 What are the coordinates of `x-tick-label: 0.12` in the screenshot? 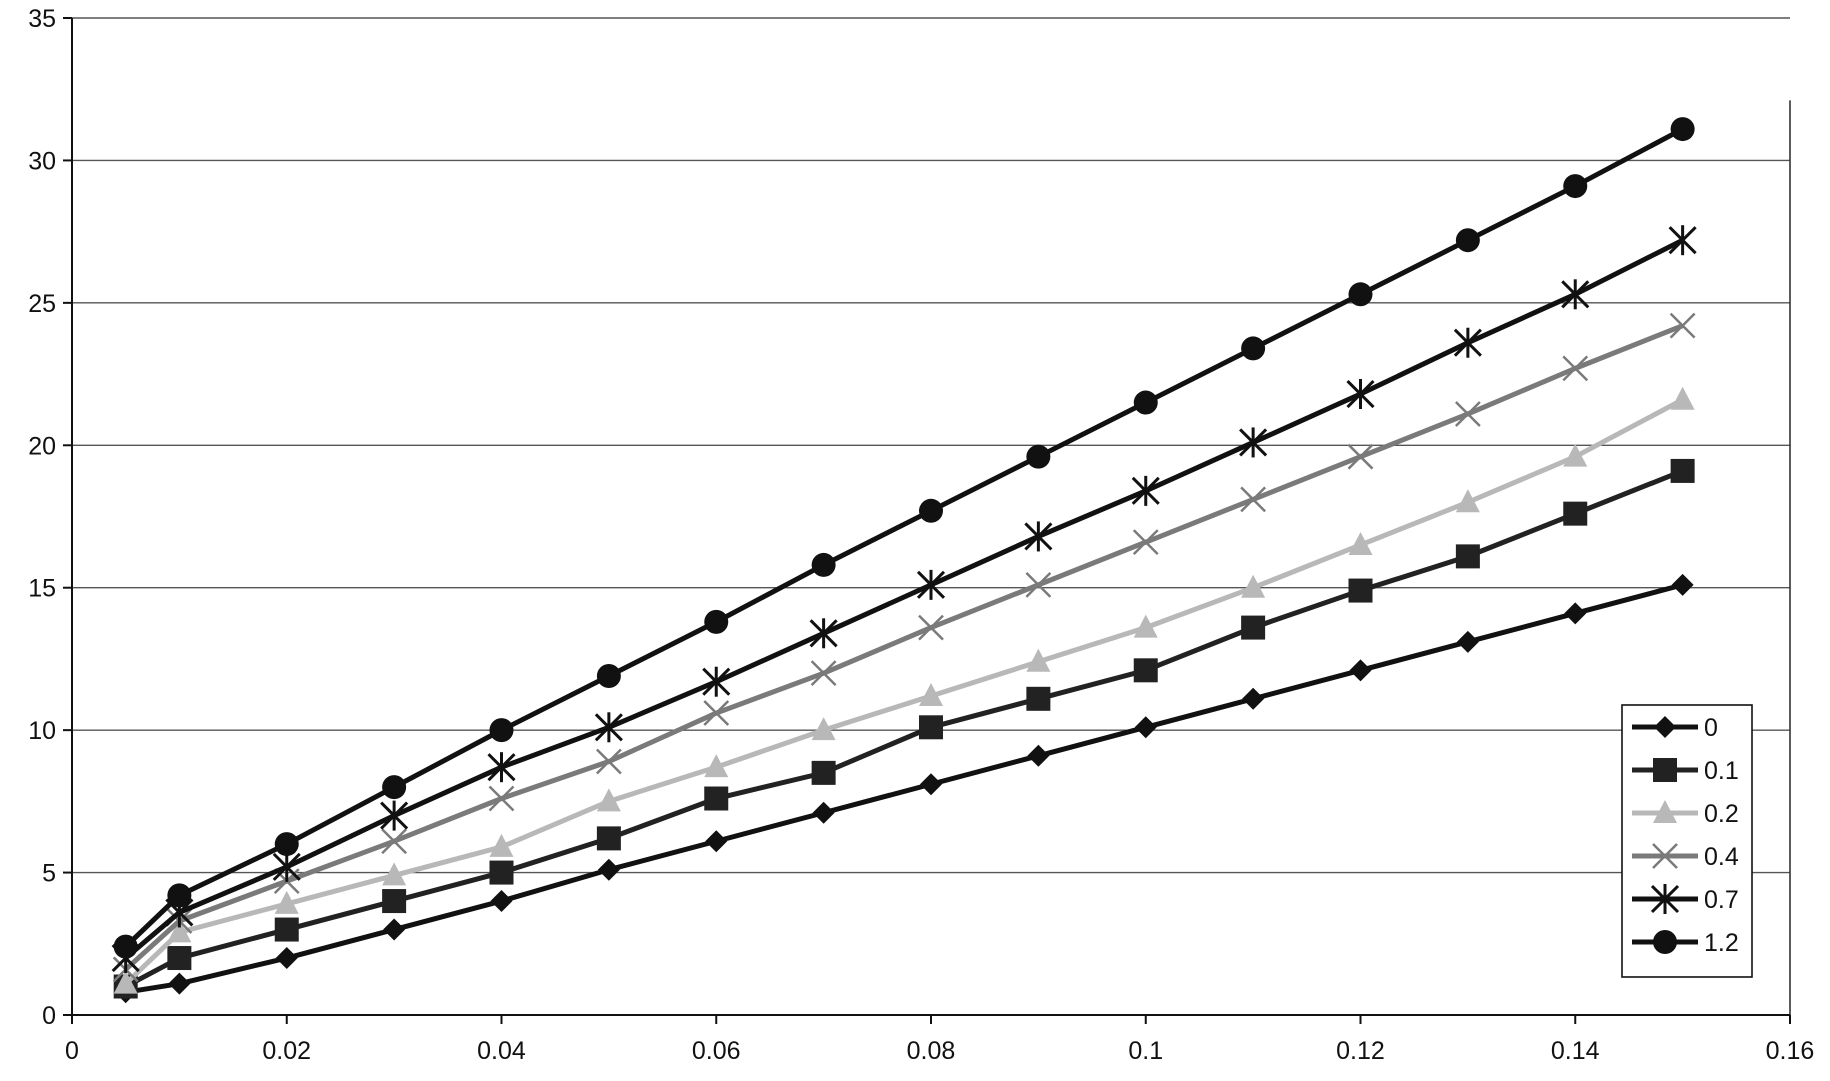 It's located at (1360, 1051).